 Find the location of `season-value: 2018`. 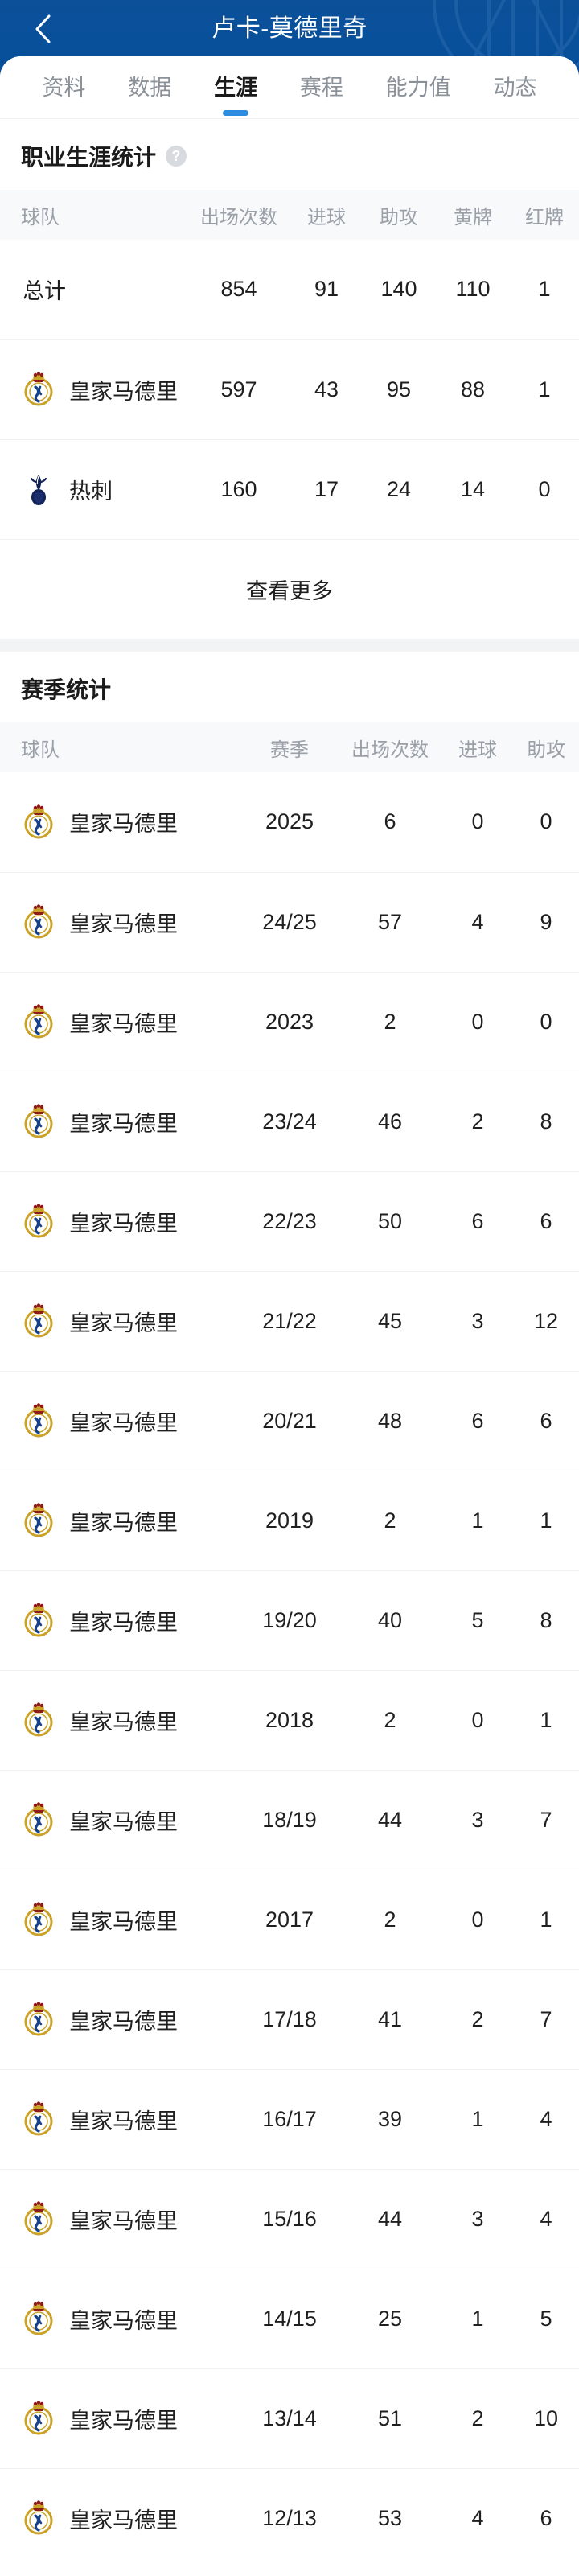

season-value: 2018 is located at coordinates (289, 1720).